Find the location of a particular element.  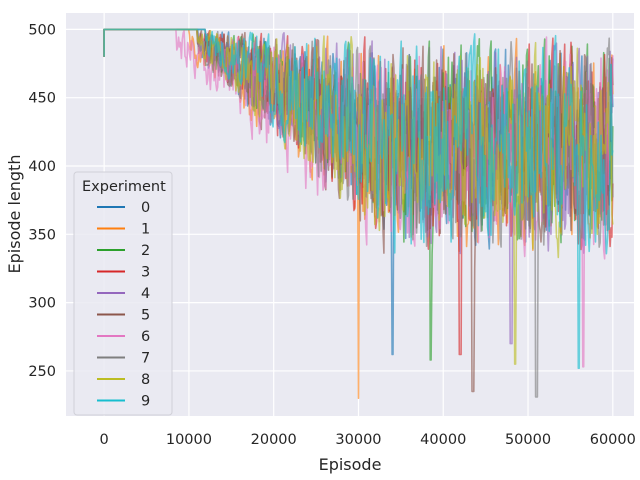

y-tick-label: 250 is located at coordinates (42, 372).